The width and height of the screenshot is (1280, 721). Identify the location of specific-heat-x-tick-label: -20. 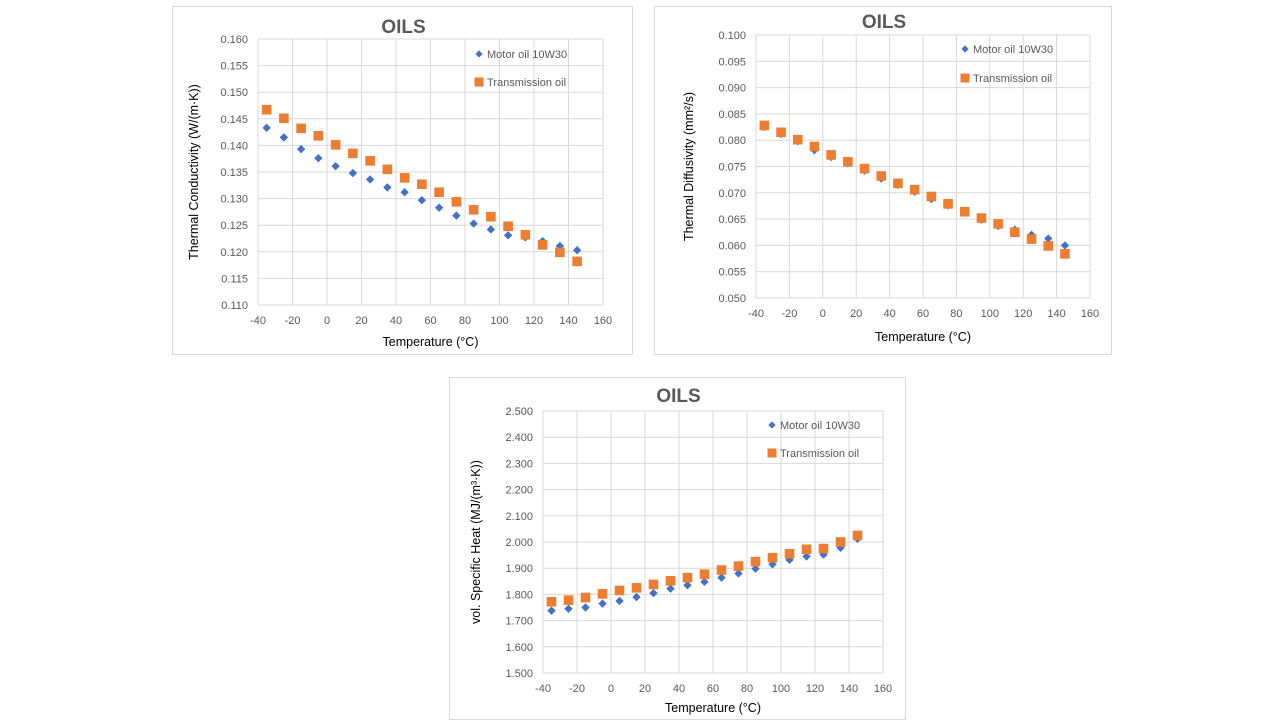
(577, 689).